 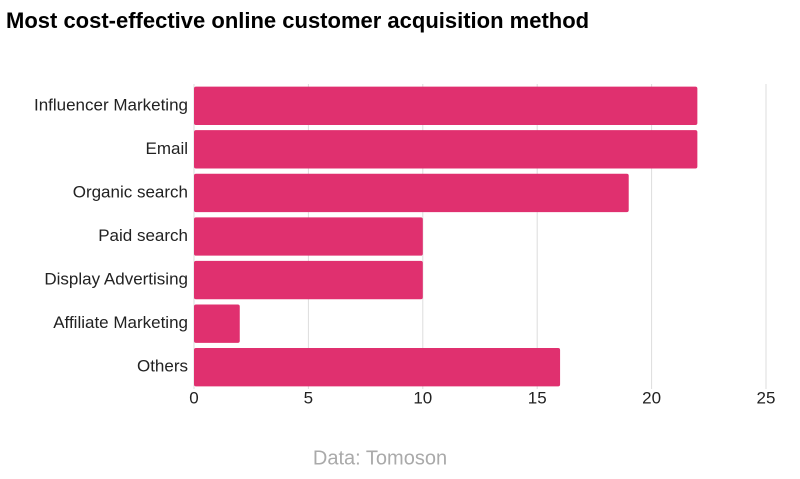 I want to click on source-note: Data: Tomoson, so click(x=380, y=458).